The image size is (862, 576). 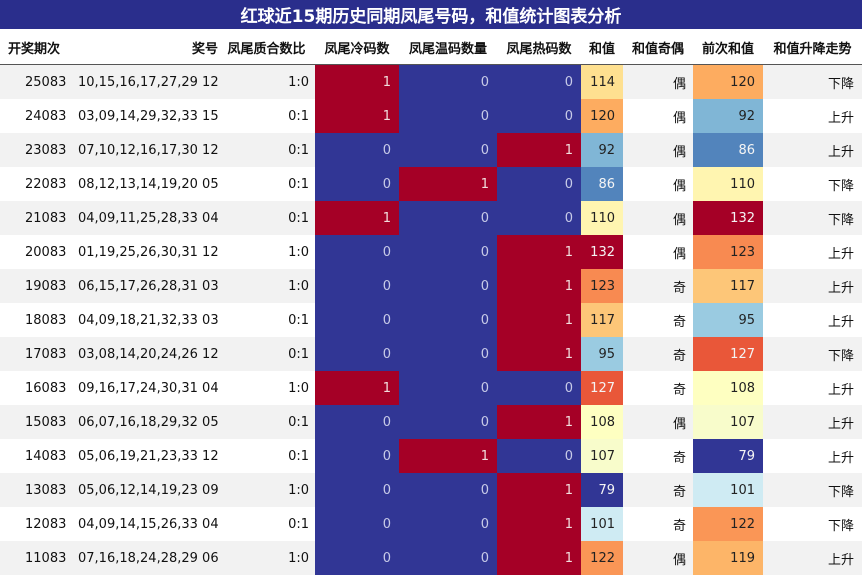 I want to click on column-sum-header: 和值, so click(x=601, y=49).